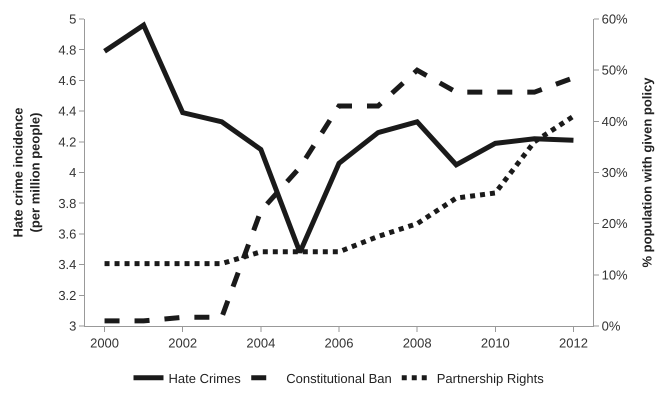 The height and width of the screenshot is (405, 668). Describe the element at coordinates (615, 224) in the screenshot. I see `y2-tick-label: 20%` at that location.